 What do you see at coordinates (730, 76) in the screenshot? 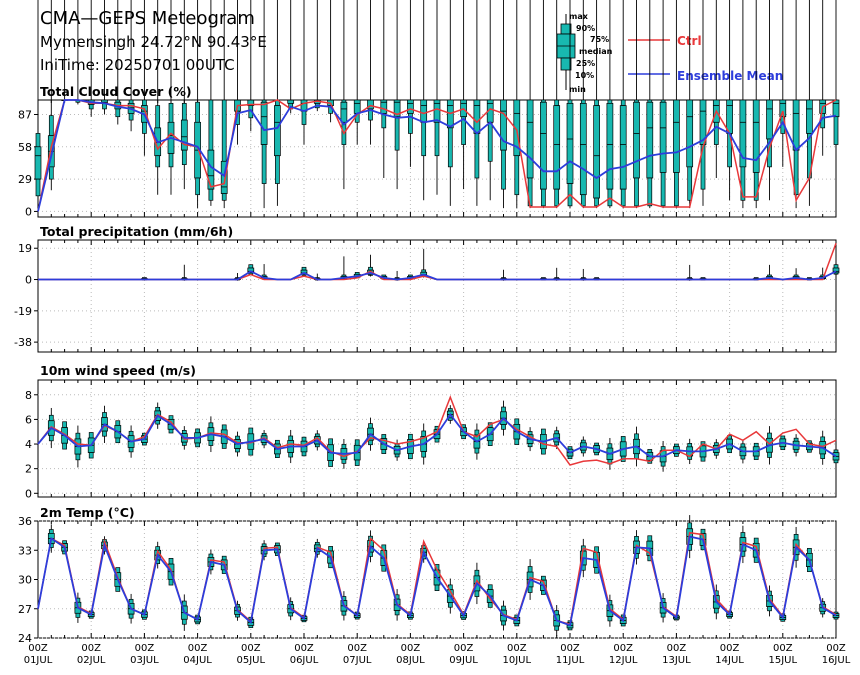
I see `legend-mean-label: Ensemble Mean` at bounding box center [730, 76].